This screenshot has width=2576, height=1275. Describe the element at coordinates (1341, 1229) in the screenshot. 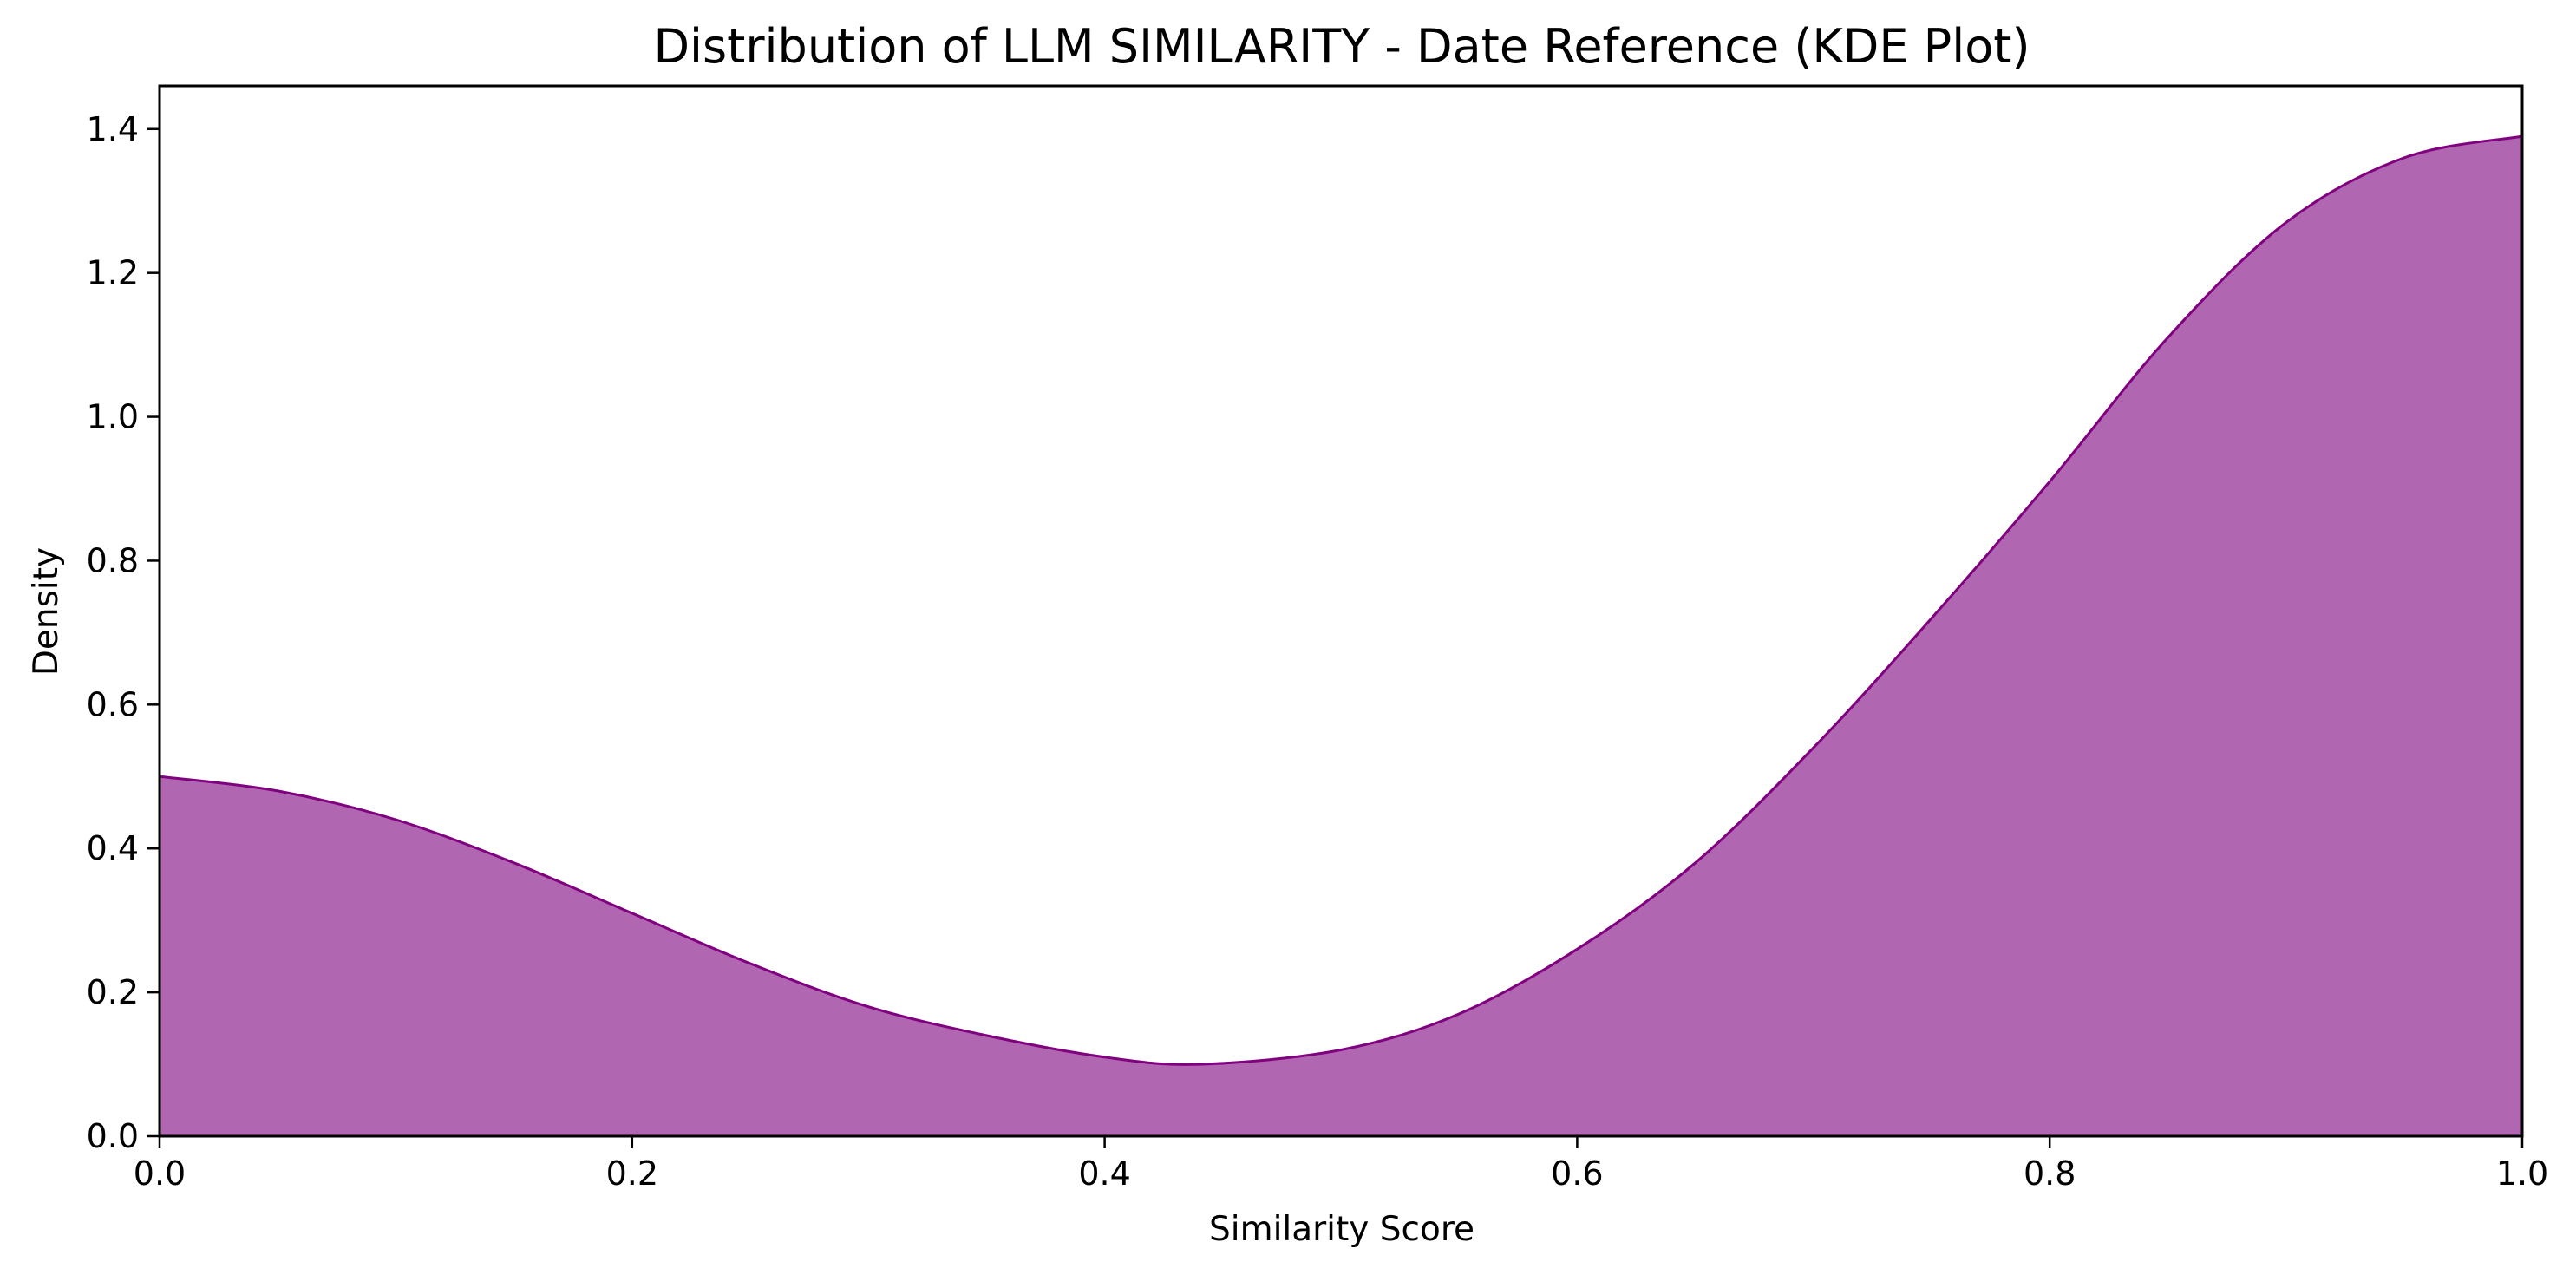

I see `x-axis-label: Similarity Score` at that location.